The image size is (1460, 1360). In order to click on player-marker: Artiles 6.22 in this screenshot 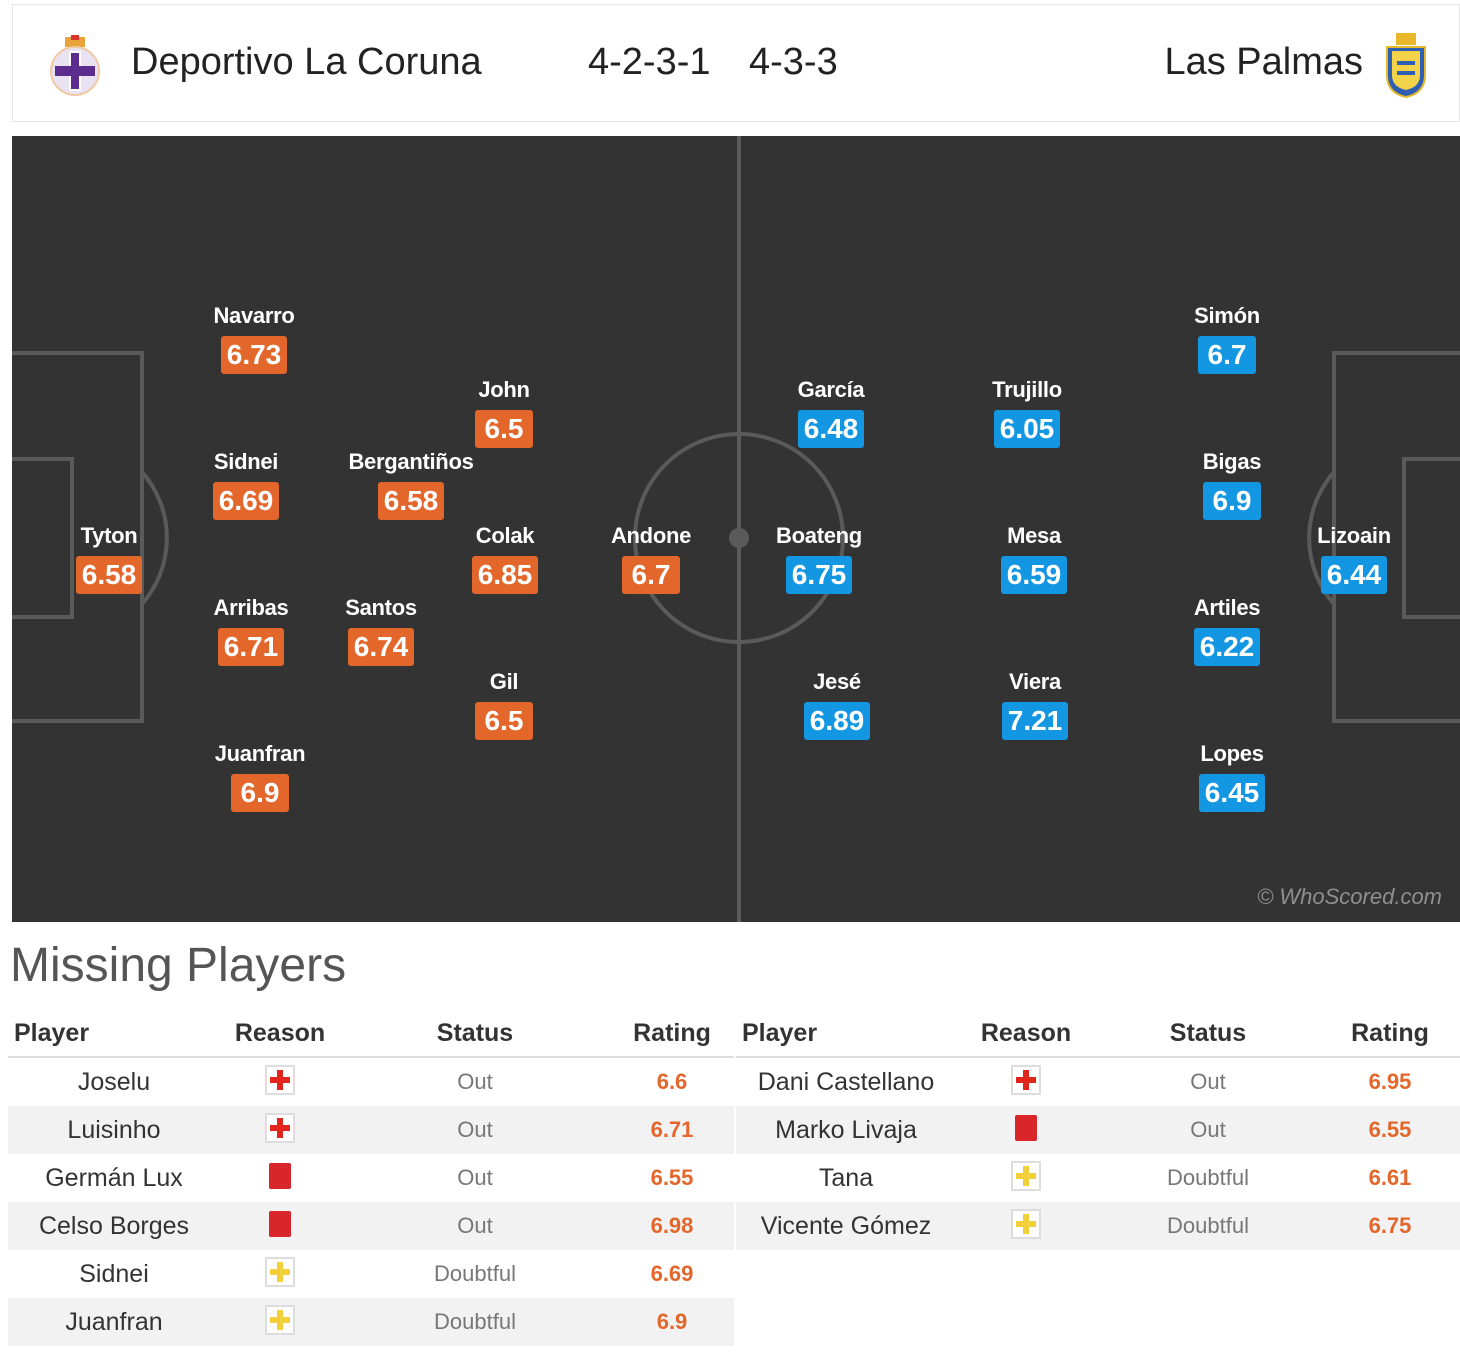, I will do `click(1227, 630)`.